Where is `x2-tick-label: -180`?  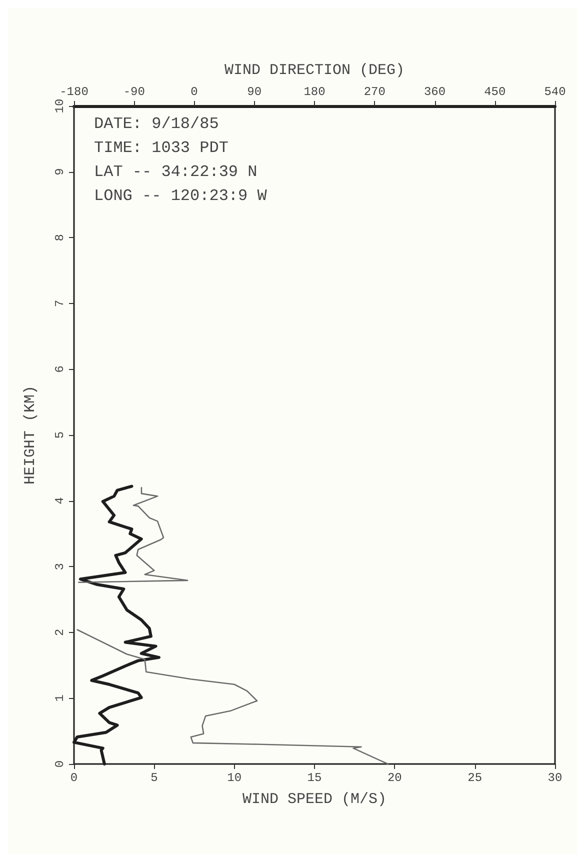
x2-tick-label: -180 is located at coordinates (74, 92).